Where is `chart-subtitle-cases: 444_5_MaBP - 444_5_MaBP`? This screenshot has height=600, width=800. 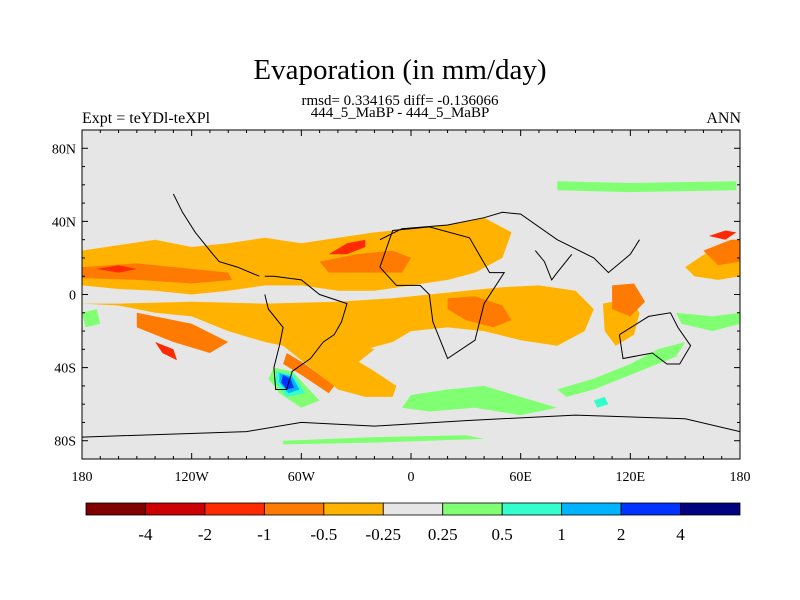 chart-subtitle-cases: 444_5_MaBP - 444_5_MaBP is located at coordinates (400, 113).